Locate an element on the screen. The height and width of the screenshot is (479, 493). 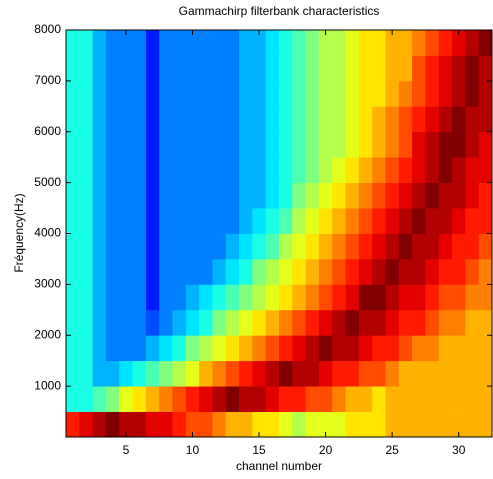
chart-title: Gammachirp filterbank characteristics is located at coordinates (279, 11).